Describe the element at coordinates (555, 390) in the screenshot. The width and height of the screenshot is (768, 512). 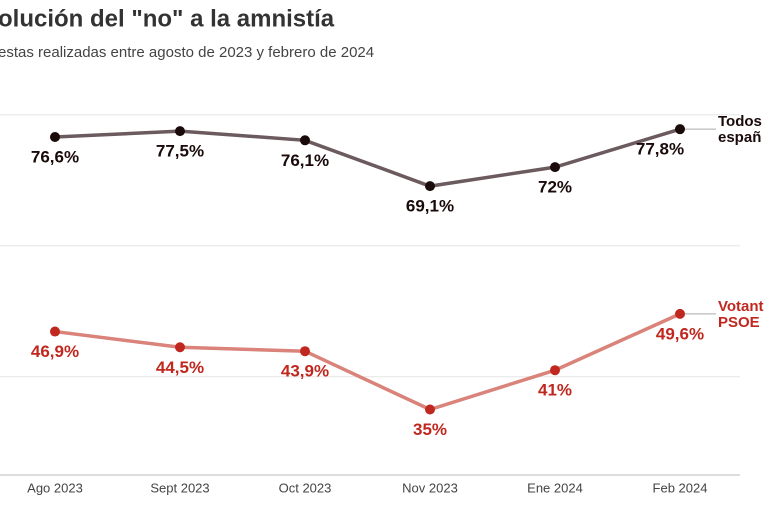
I see `value-label: 41%` at that location.